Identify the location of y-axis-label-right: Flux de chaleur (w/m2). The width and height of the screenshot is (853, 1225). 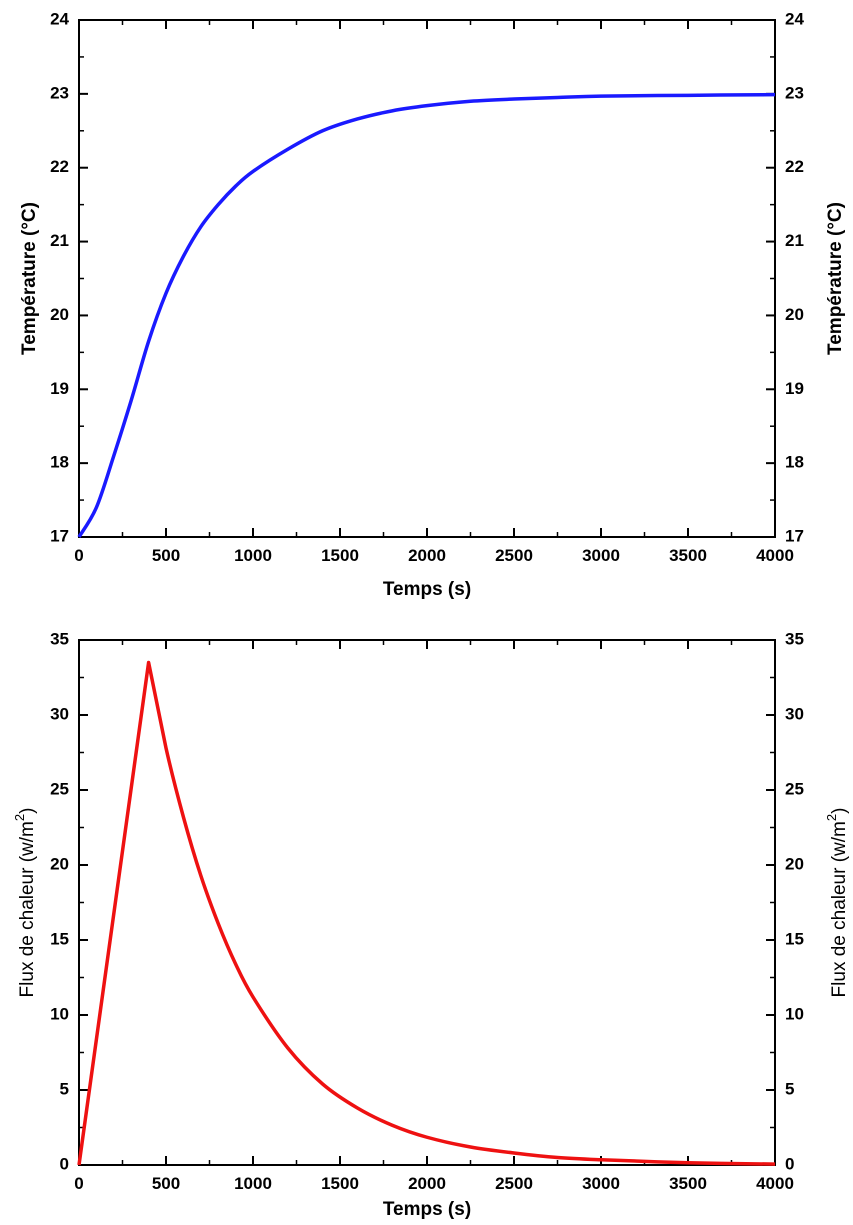
(837, 903).